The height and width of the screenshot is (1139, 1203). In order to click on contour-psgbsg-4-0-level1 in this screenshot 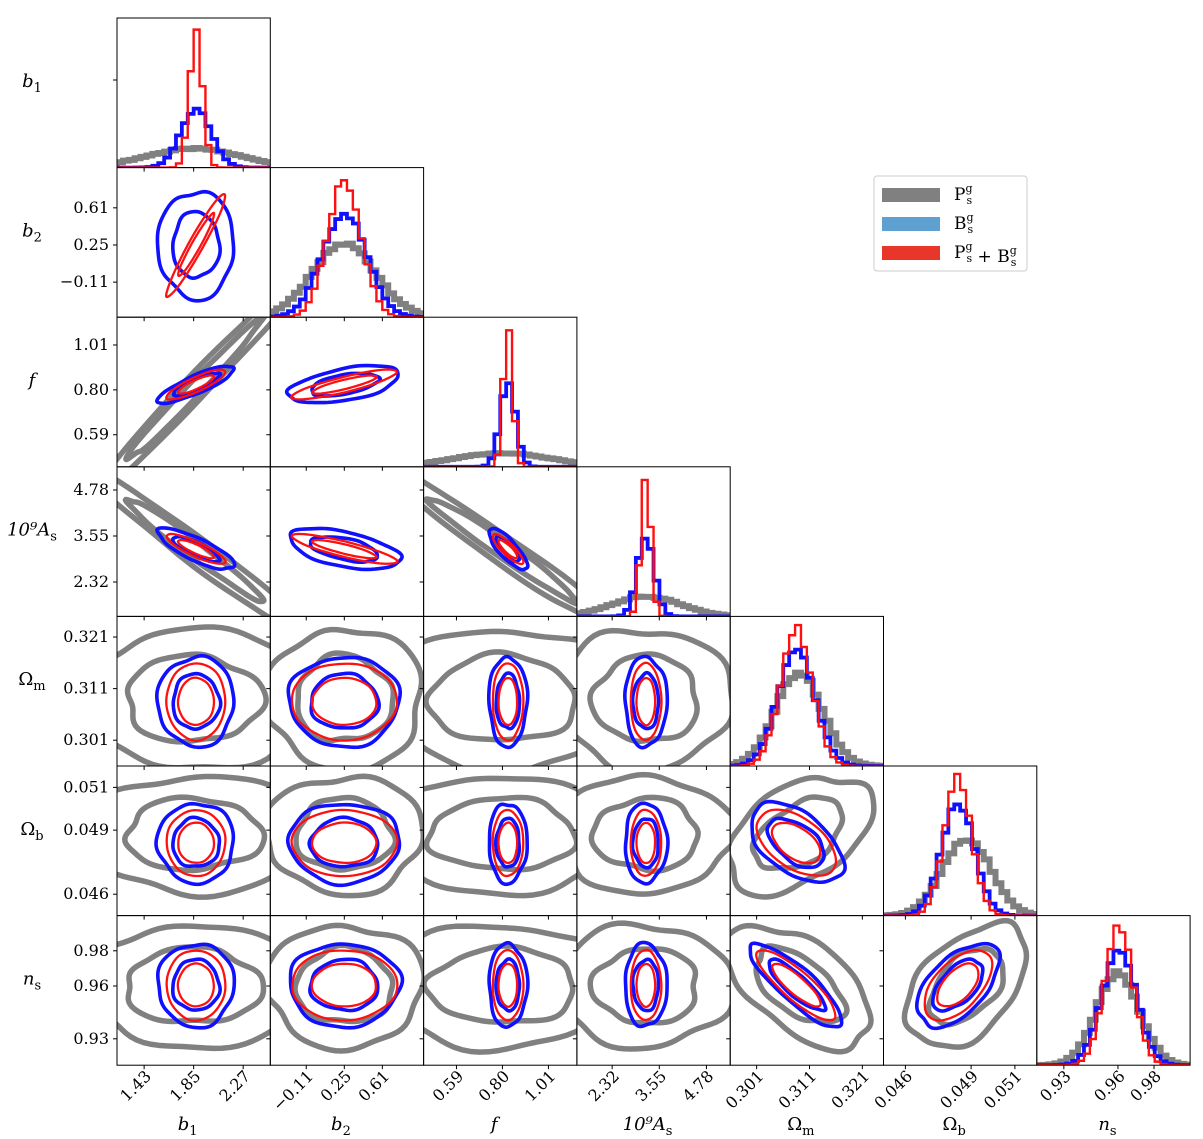, I will do `click(196, 701)`.